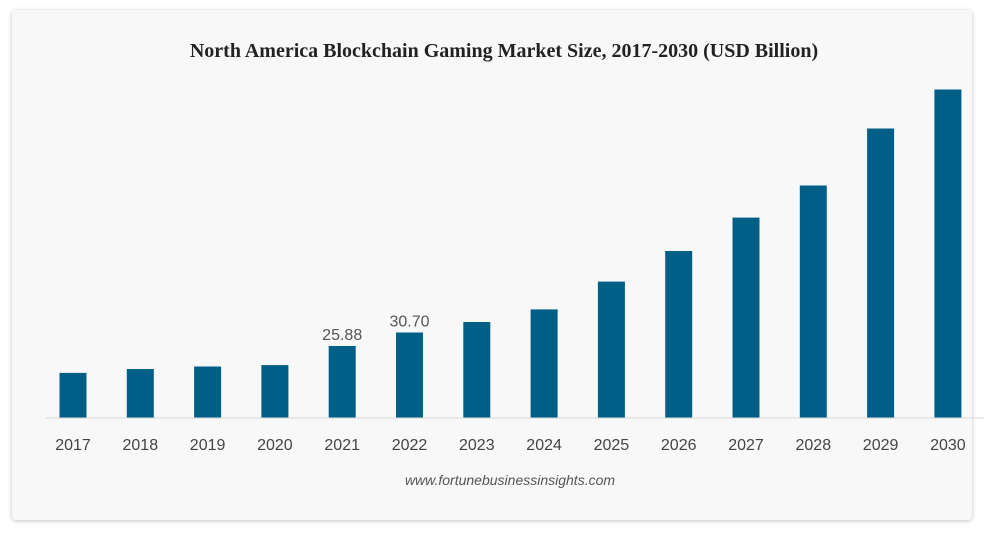 This screenshot has width=984, height=543. I want to click on x-tick-2017: 2017, so click(73, 445).